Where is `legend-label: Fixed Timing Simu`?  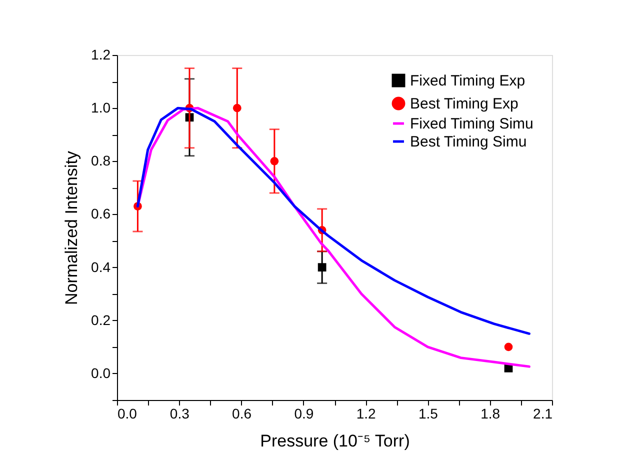
legend-label: Fixed Timing Simu is located at coordinates (472, 124).